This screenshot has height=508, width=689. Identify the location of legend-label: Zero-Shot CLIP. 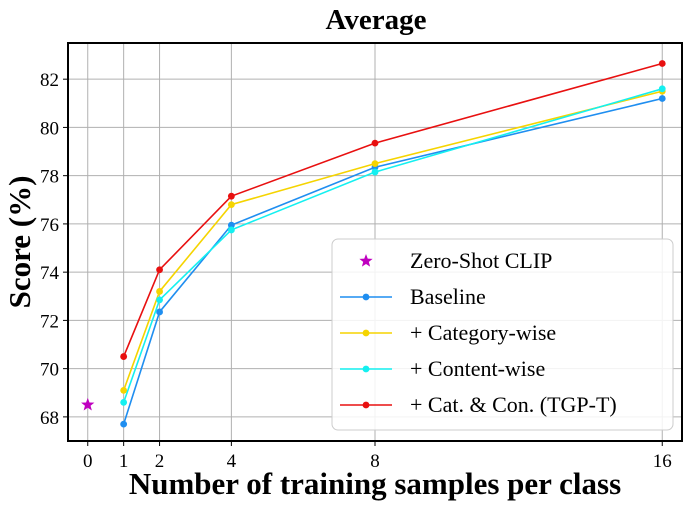
(481, 260).